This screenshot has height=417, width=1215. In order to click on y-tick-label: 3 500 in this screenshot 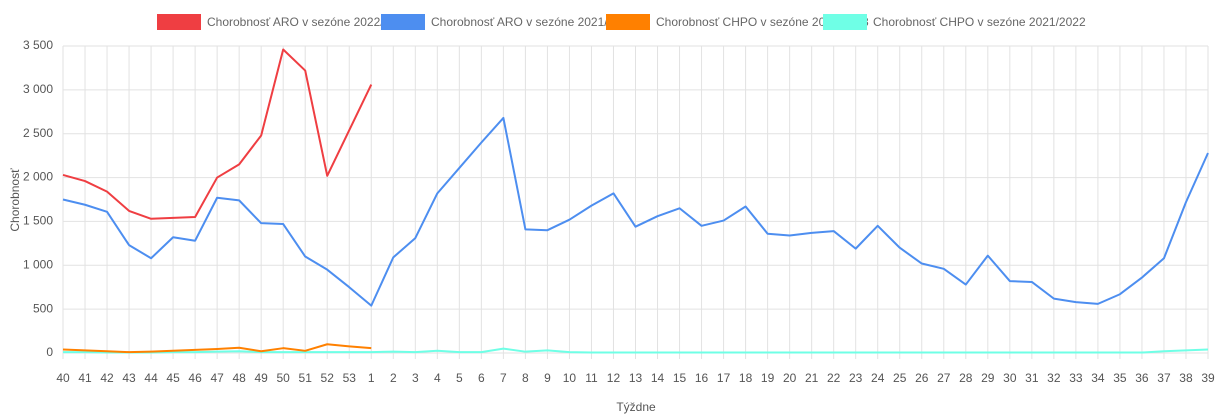, I will do `click(38, 45)`.